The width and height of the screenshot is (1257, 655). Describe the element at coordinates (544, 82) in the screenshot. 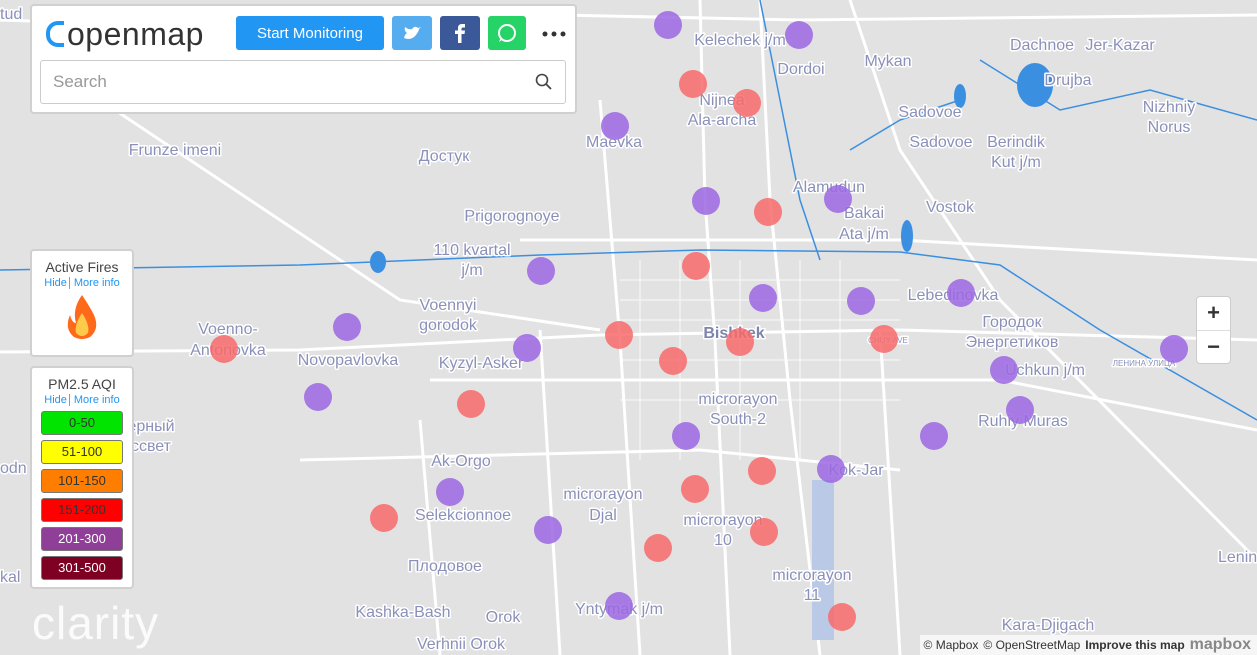

I see `search-icon` at that location.